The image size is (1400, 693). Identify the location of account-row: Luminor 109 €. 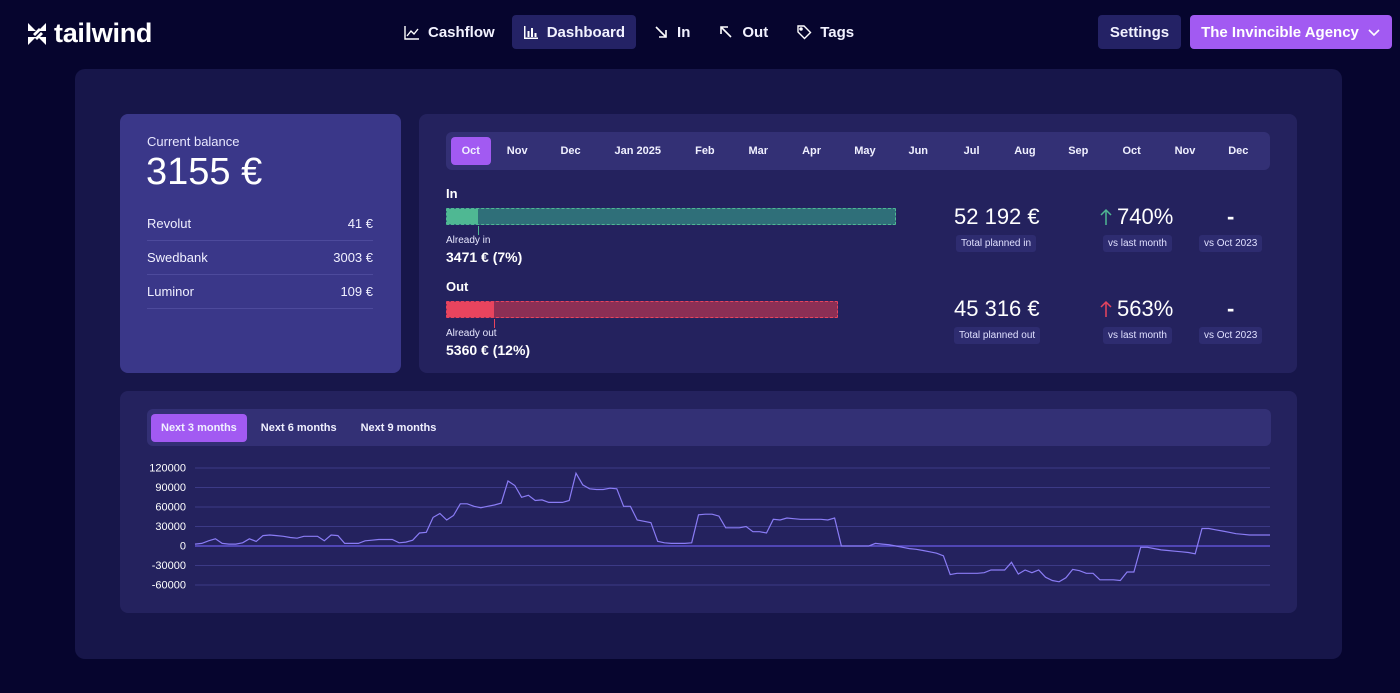
(260, 292).